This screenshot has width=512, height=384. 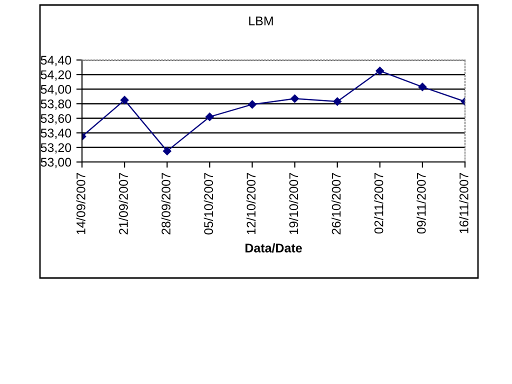 What do you see at coordinates (209, 203) in the screenshot?
I see `x-tick-label: 05/10/2007` at bounding box center [209, 203].